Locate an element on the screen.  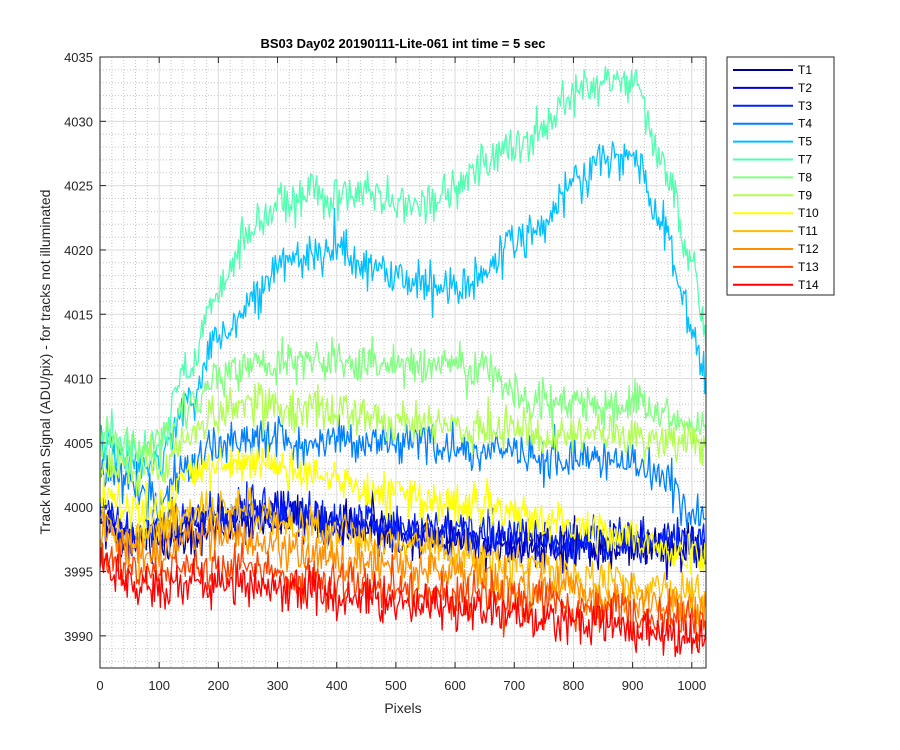
legend-label-t13: T13 is located at coordinates (808, 267).